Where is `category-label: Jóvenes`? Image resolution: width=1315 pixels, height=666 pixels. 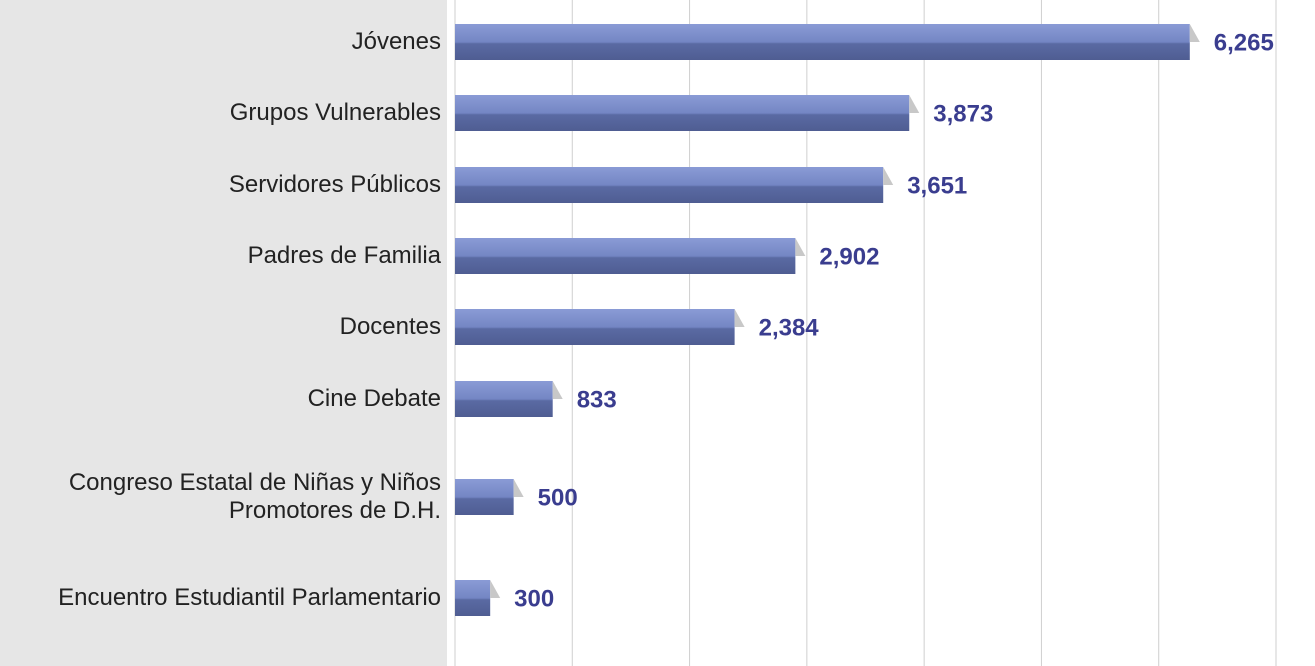
category-label: Jóvenes is located at coordinates (396, 41).